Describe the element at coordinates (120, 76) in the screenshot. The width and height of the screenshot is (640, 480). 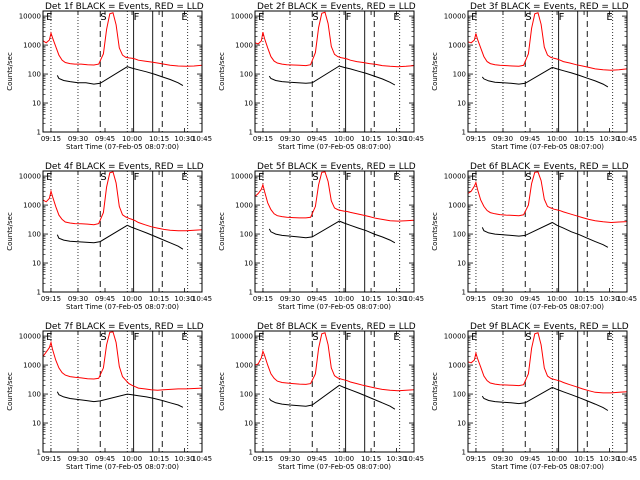
I see `series-events` at that location.